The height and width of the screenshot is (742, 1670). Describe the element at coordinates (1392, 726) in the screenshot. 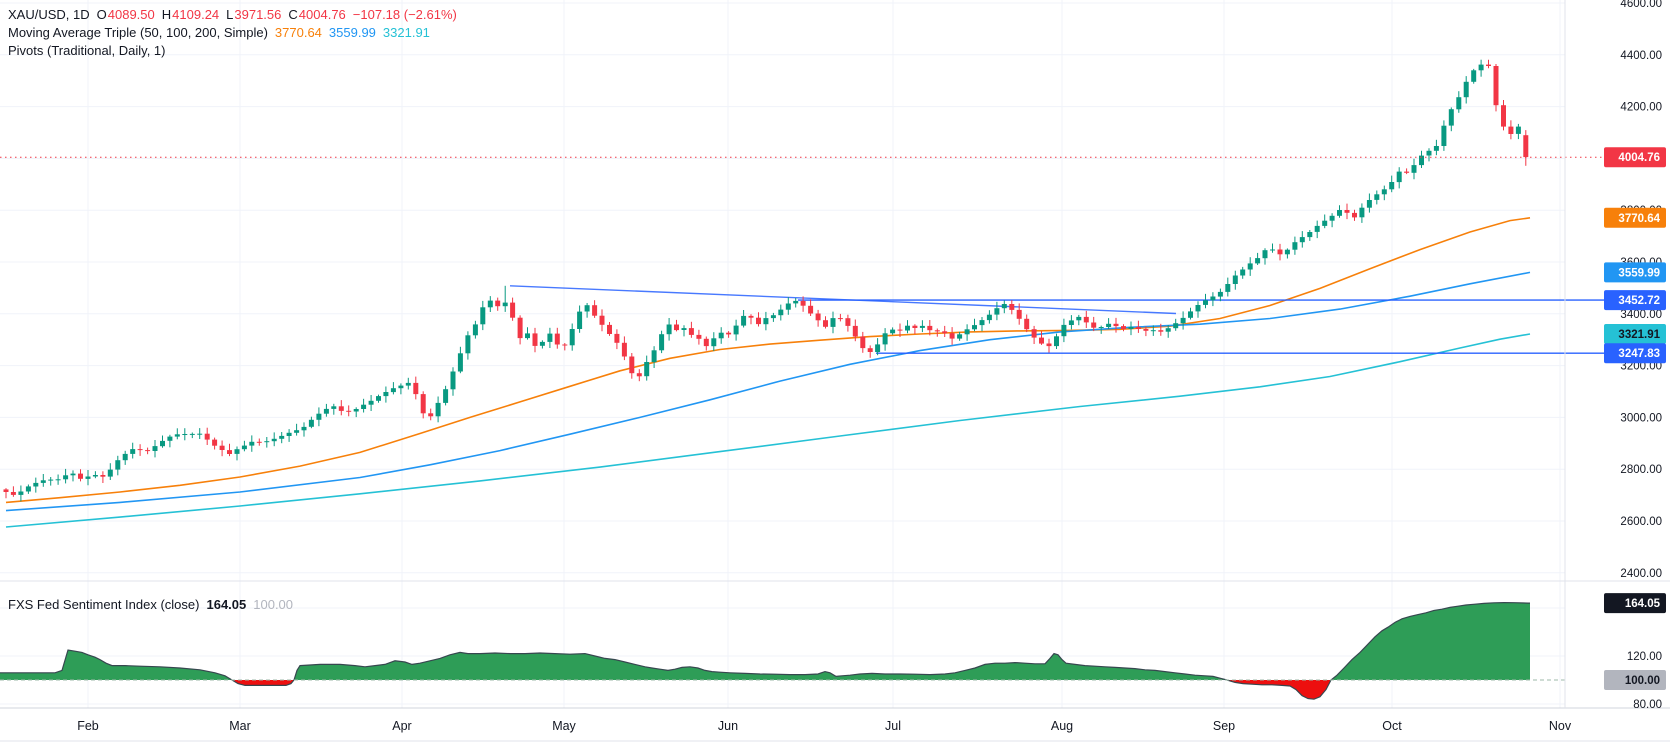

I see `svg-text: Oct` at that location.